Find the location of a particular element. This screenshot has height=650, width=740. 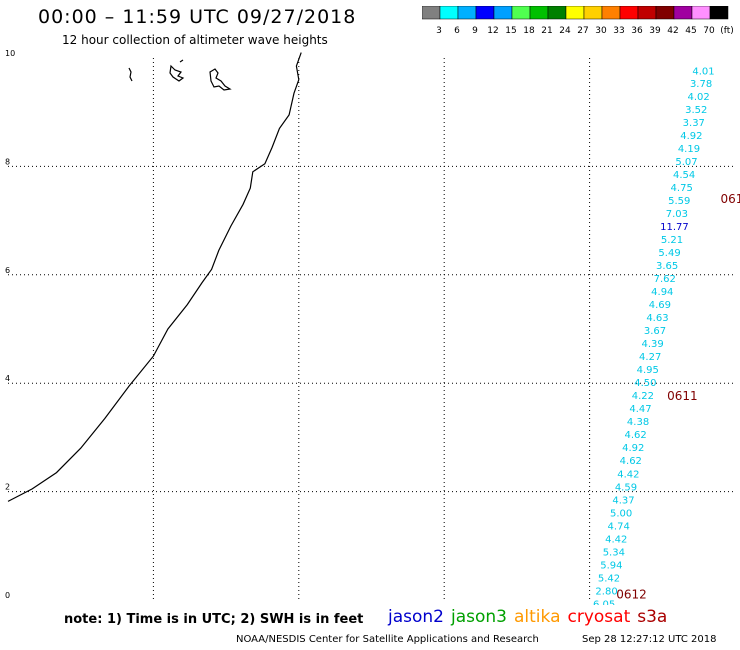

legend-cryosat: cryosat is located at coordinates (599, 617).